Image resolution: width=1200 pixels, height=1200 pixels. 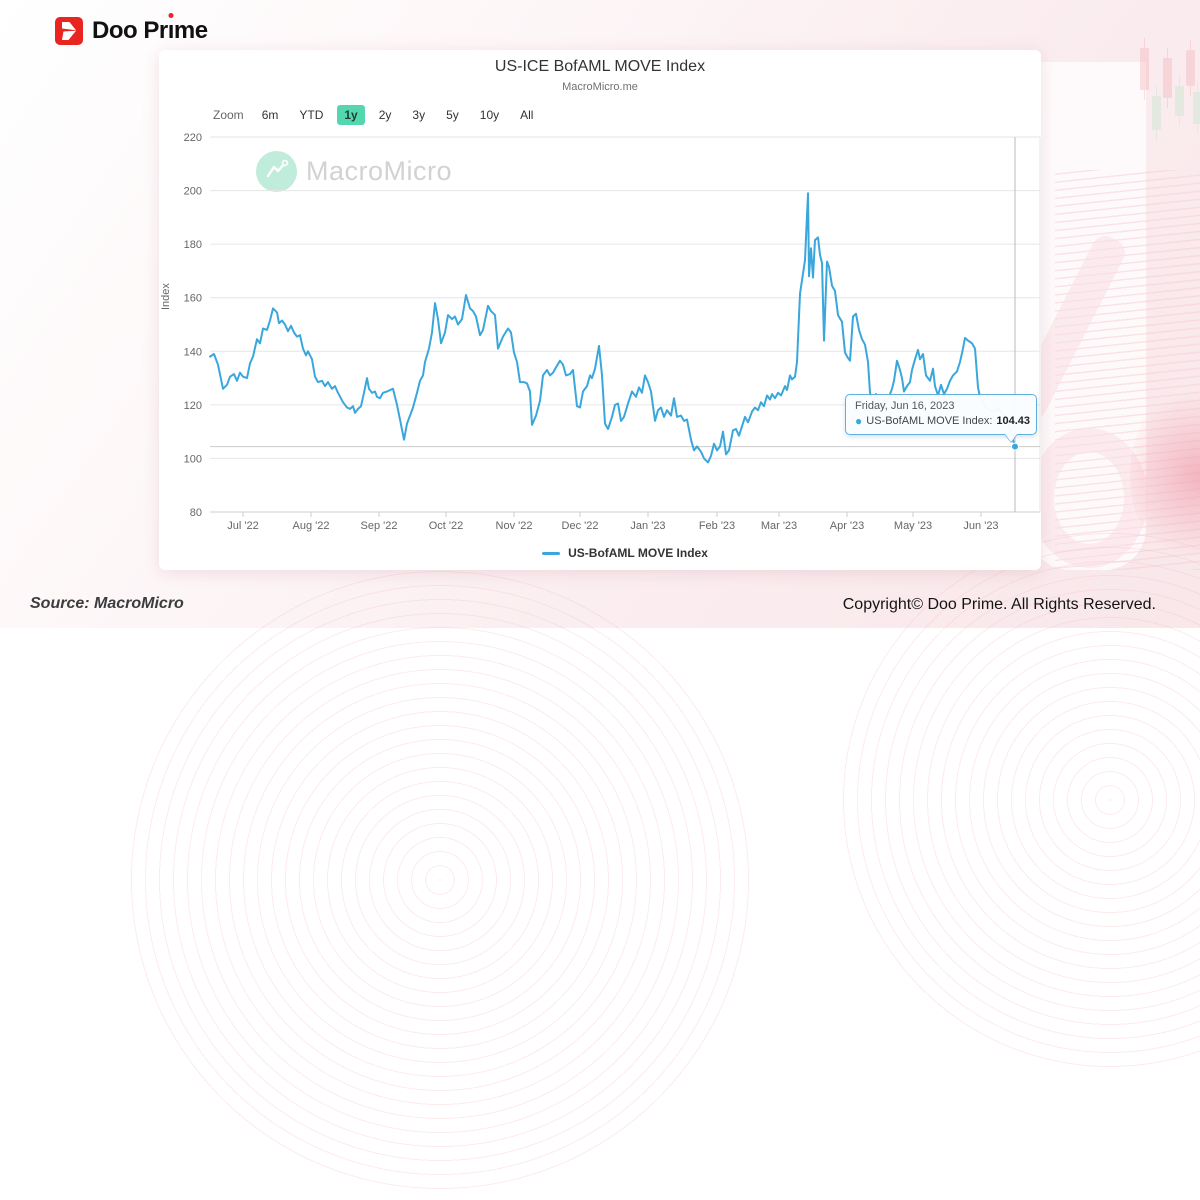 What do you see at coordinates (150, 30) in the screenshot?
I see `doo-prime-logo-text: Doo Prıme` at bounding box center [150, 30].